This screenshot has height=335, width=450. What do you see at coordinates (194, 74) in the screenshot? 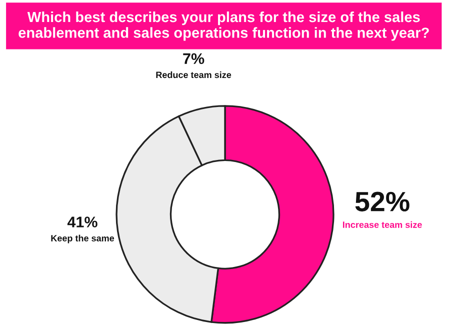
I see `slice-label: Reduce team size` at bounding box center [194, 74].